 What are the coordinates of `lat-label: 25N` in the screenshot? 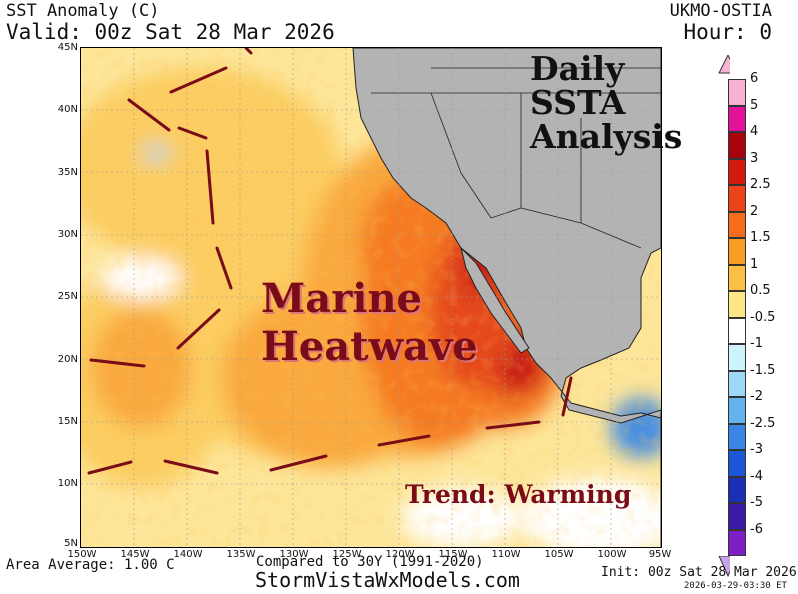 It's located at (67, 296).